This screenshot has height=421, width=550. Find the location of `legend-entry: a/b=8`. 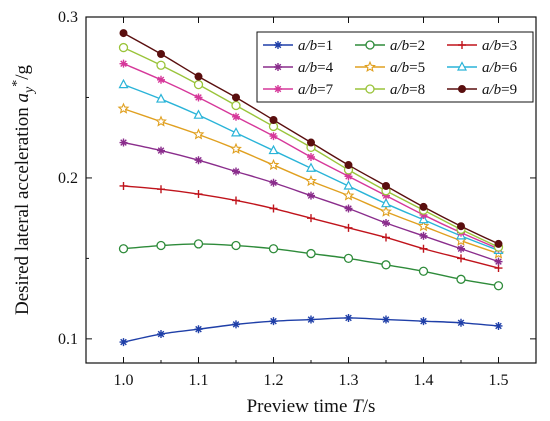

legend-entry: a/b=8 is located at coordinates (390, 90).